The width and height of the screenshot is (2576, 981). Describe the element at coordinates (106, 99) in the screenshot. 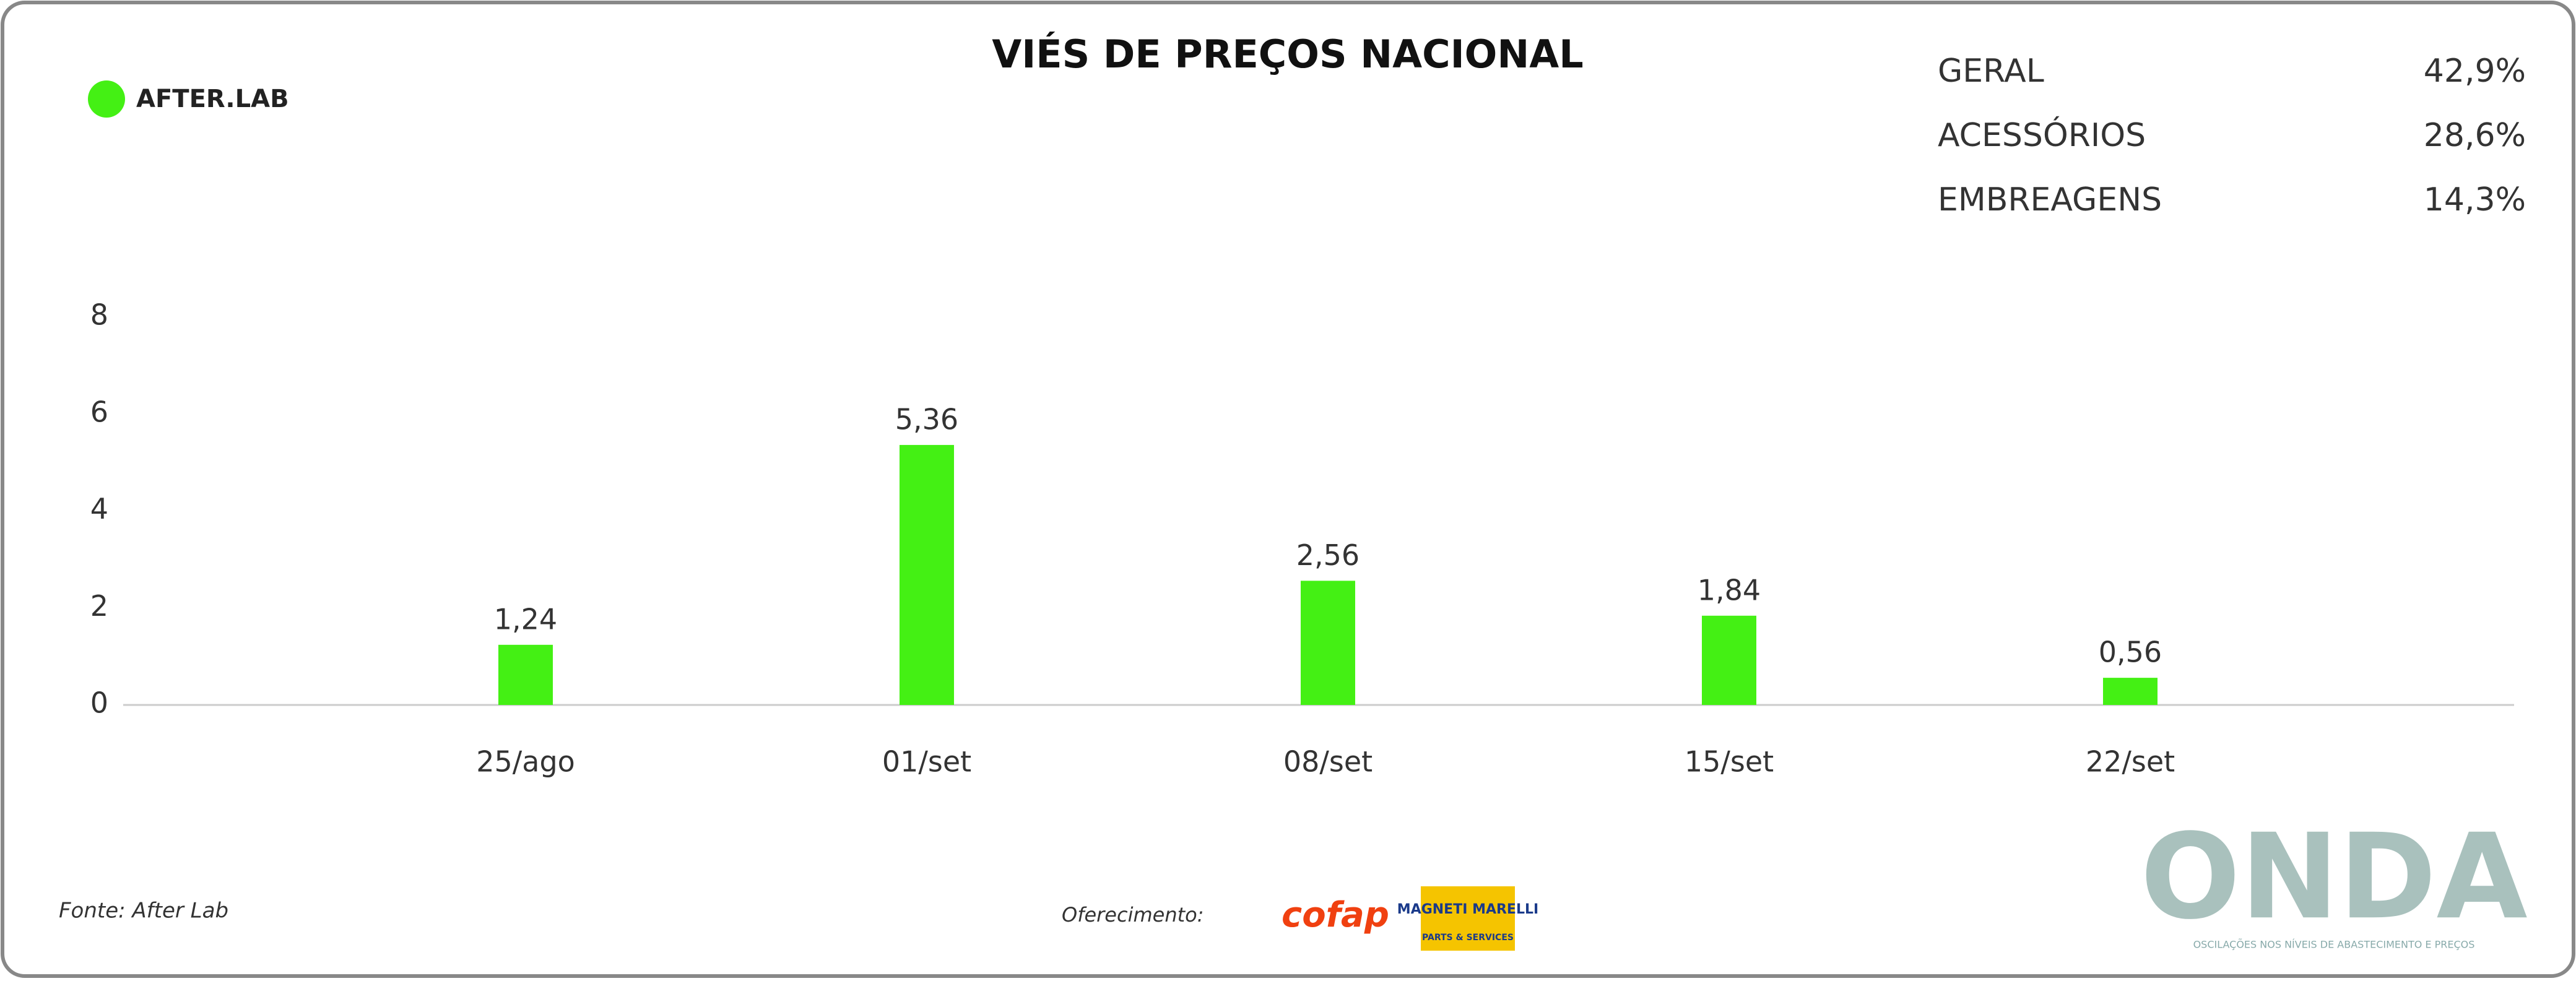

I see `brand-icon` at that location.